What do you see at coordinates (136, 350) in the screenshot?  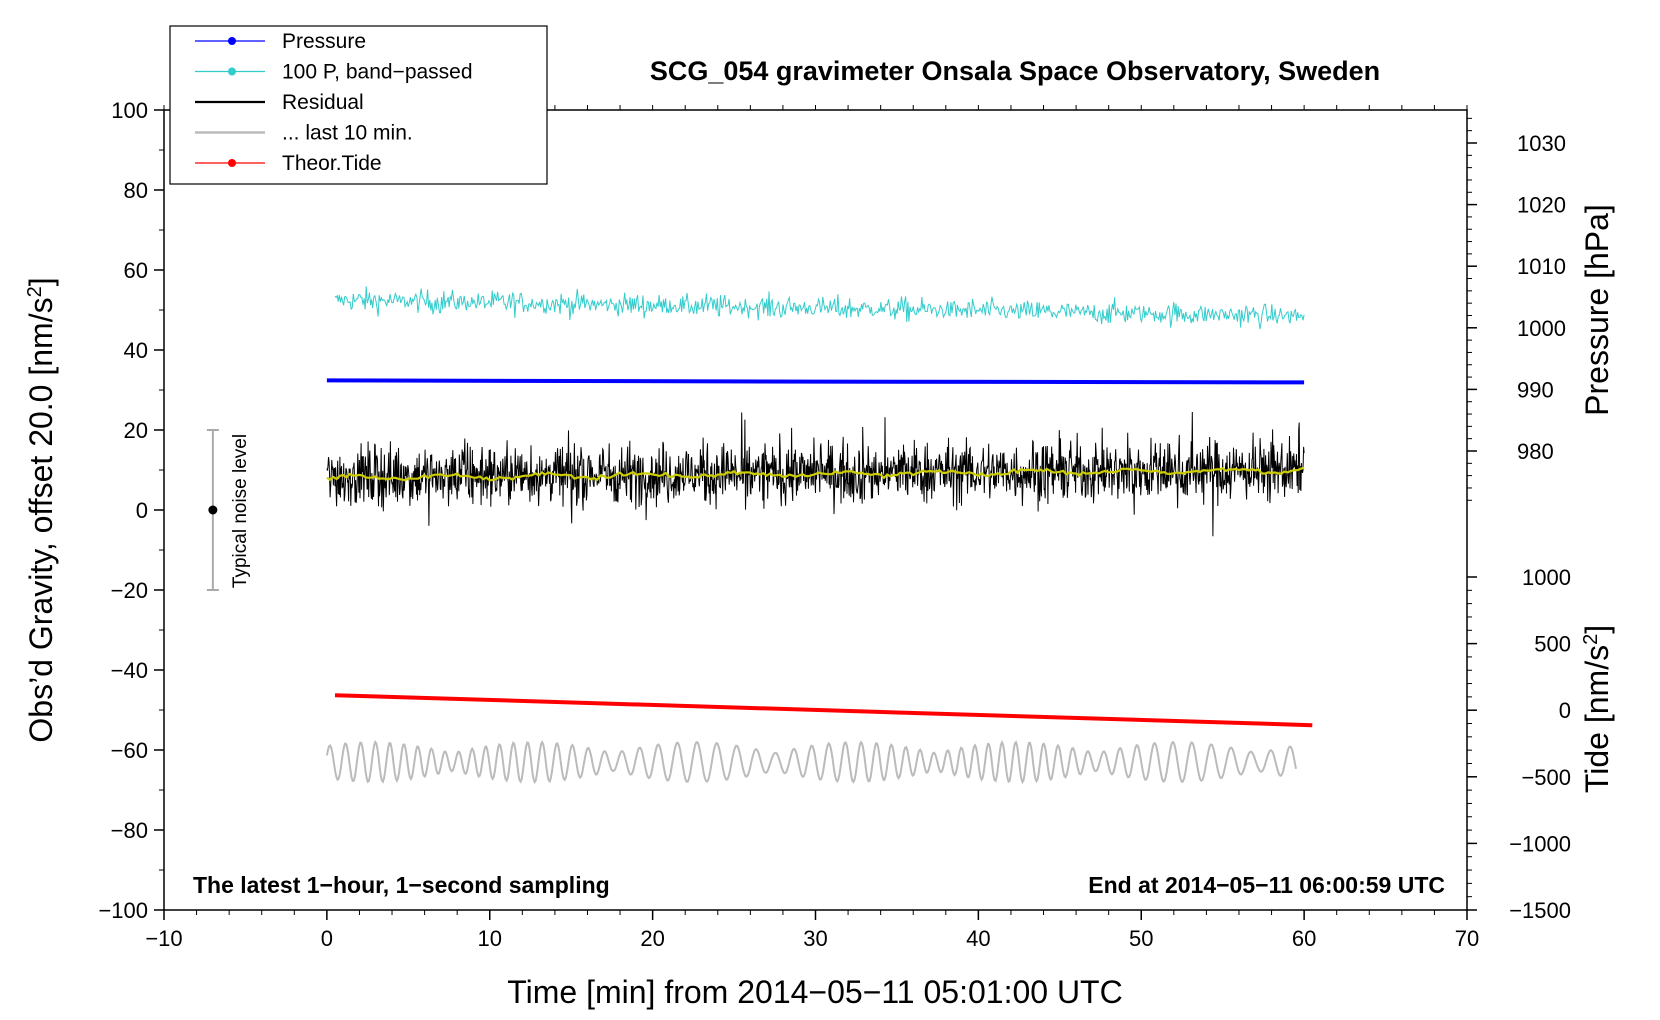 I see `y-tick-label: 40` at bounding box center [136, 350].